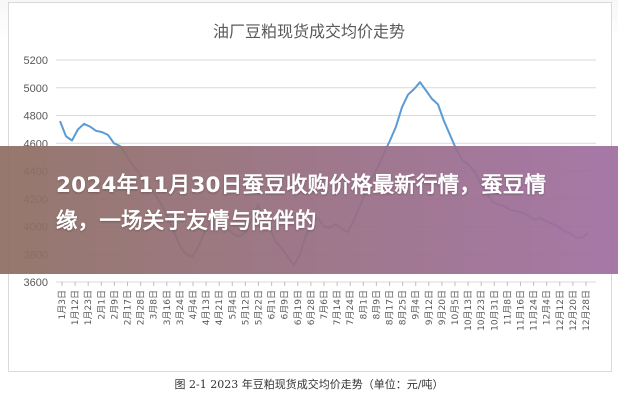  Describe the element at coordinates (167, 307) in the screenshot. I see `x-tick-label: 3月16日` at that location.